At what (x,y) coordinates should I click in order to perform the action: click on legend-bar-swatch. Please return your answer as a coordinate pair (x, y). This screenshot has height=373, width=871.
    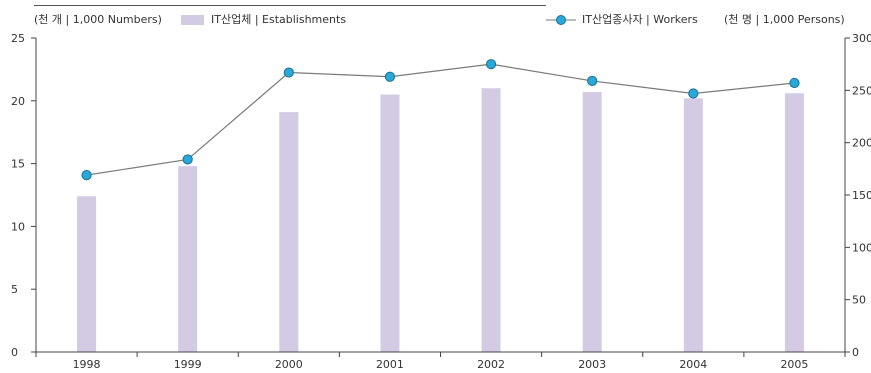
    Looking at the image, I should click on (192, 20).